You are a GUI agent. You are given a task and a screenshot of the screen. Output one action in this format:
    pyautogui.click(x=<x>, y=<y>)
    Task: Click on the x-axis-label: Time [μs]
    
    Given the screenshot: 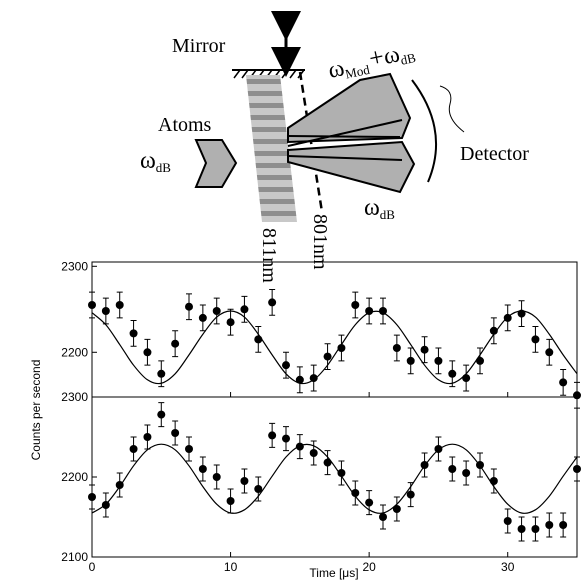 What is the action you would take?
    pyautogui.click(x=333, y=573)
    